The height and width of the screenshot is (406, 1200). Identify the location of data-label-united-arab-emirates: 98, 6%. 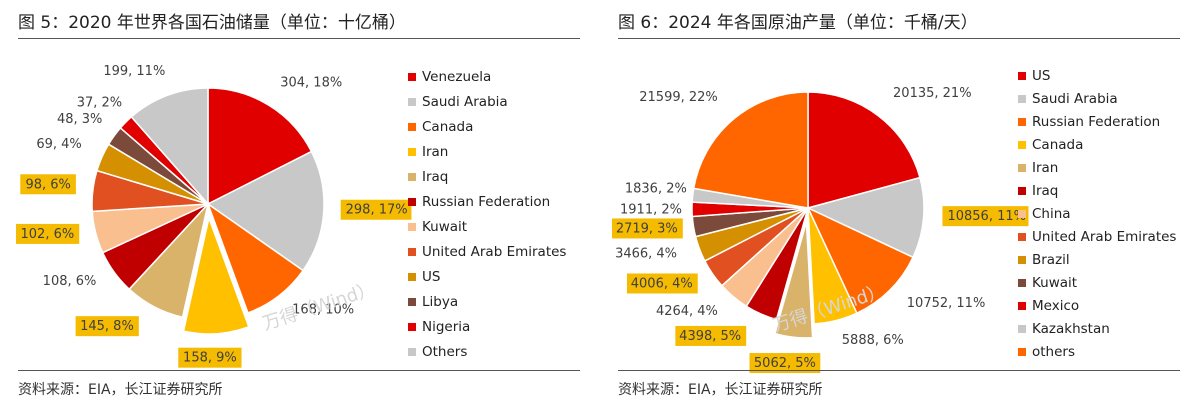
(47, 184).